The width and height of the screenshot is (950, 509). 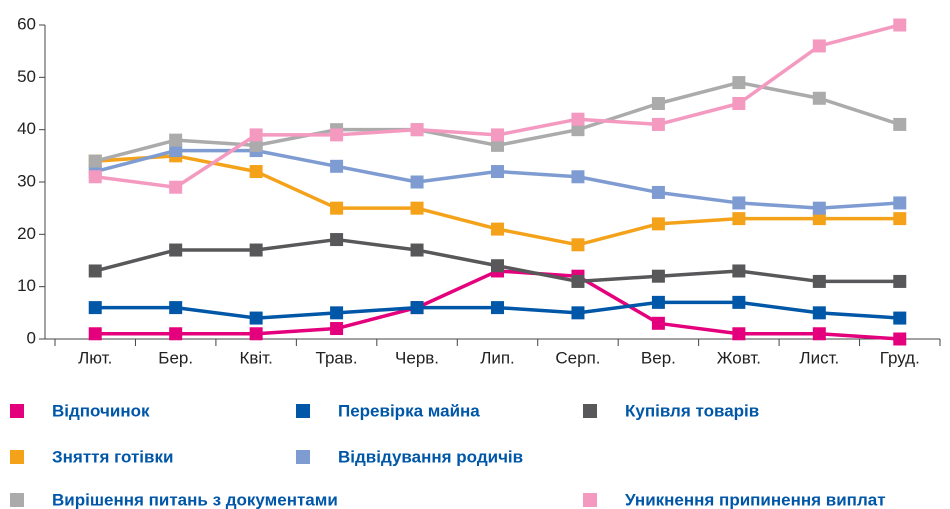 What do you see at coordinates (26, 285) in the screenshot?
I see `y-tick-label: 10` at bounding box center [26, 285].